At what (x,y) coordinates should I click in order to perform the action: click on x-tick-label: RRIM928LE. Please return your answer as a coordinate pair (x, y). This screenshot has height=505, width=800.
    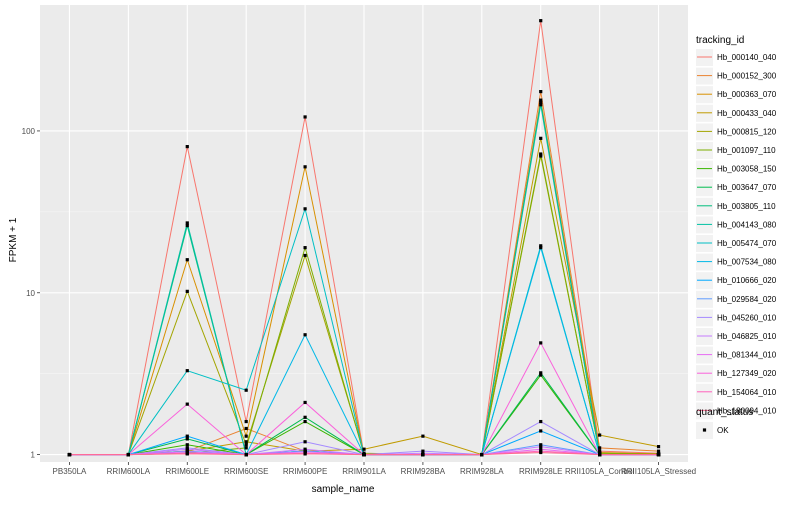
    Looking at the image, I should click on (541, 471).